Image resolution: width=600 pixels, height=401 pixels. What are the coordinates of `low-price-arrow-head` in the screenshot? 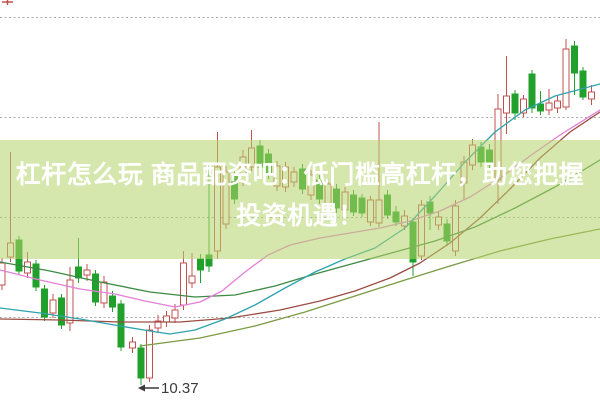 It's located at (141, 388).